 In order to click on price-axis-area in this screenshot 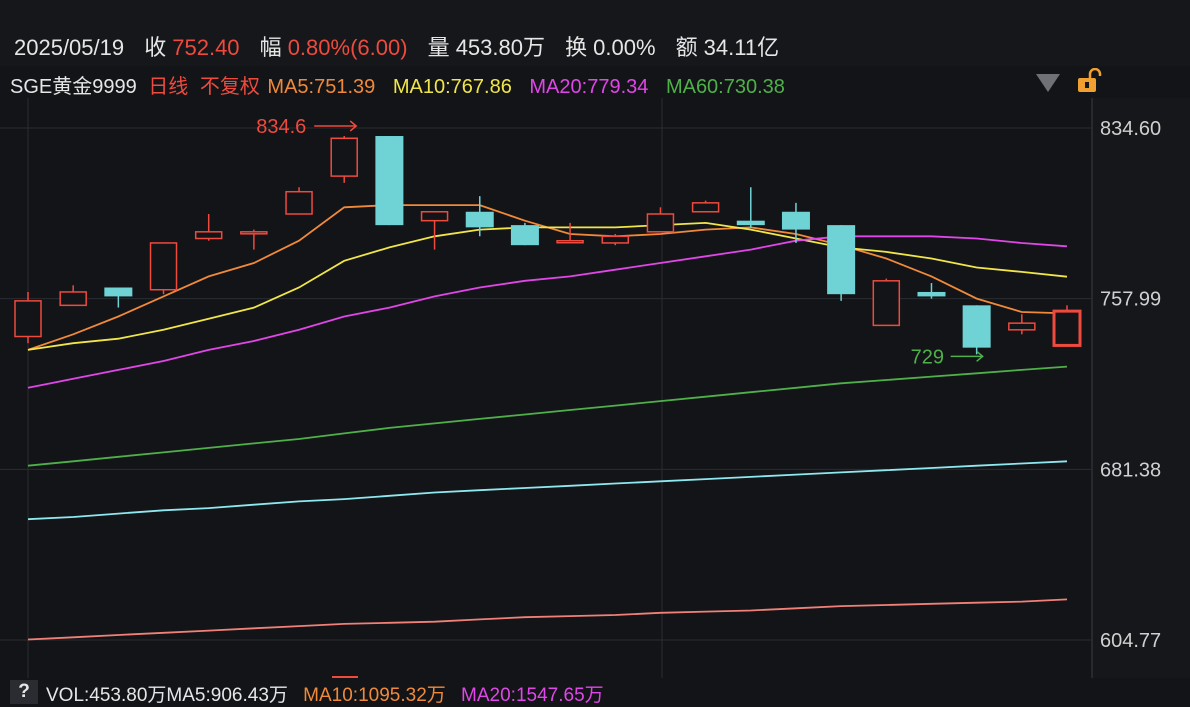, I will do `click(1141, 388)`.